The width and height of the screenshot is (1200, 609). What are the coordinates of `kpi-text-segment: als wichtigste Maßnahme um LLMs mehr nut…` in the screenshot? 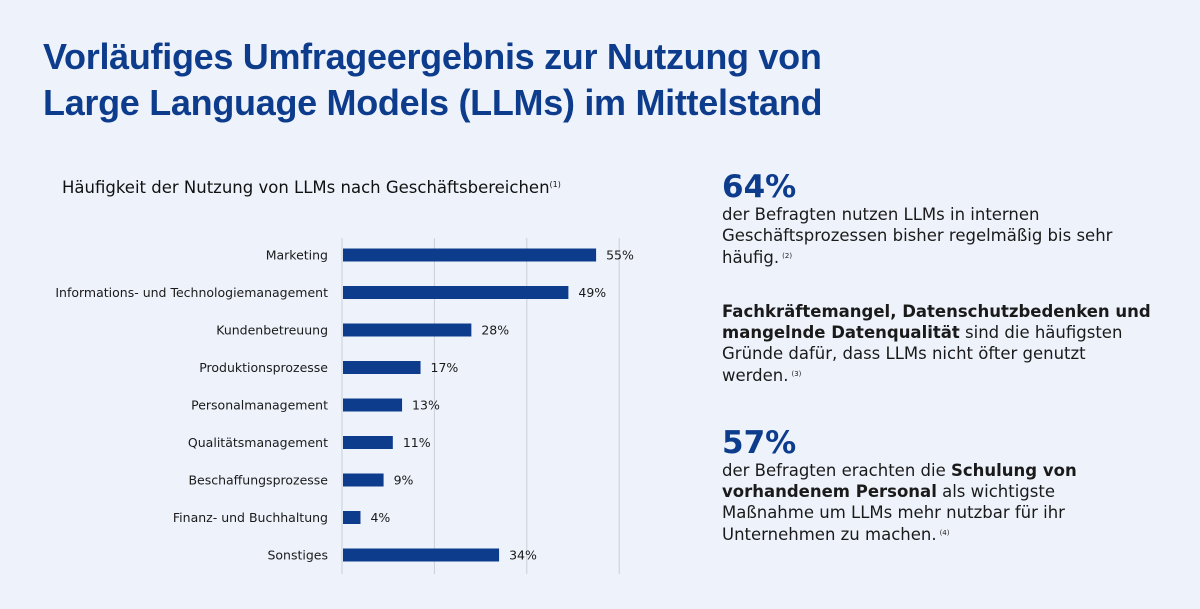 It's located at (893, 513).